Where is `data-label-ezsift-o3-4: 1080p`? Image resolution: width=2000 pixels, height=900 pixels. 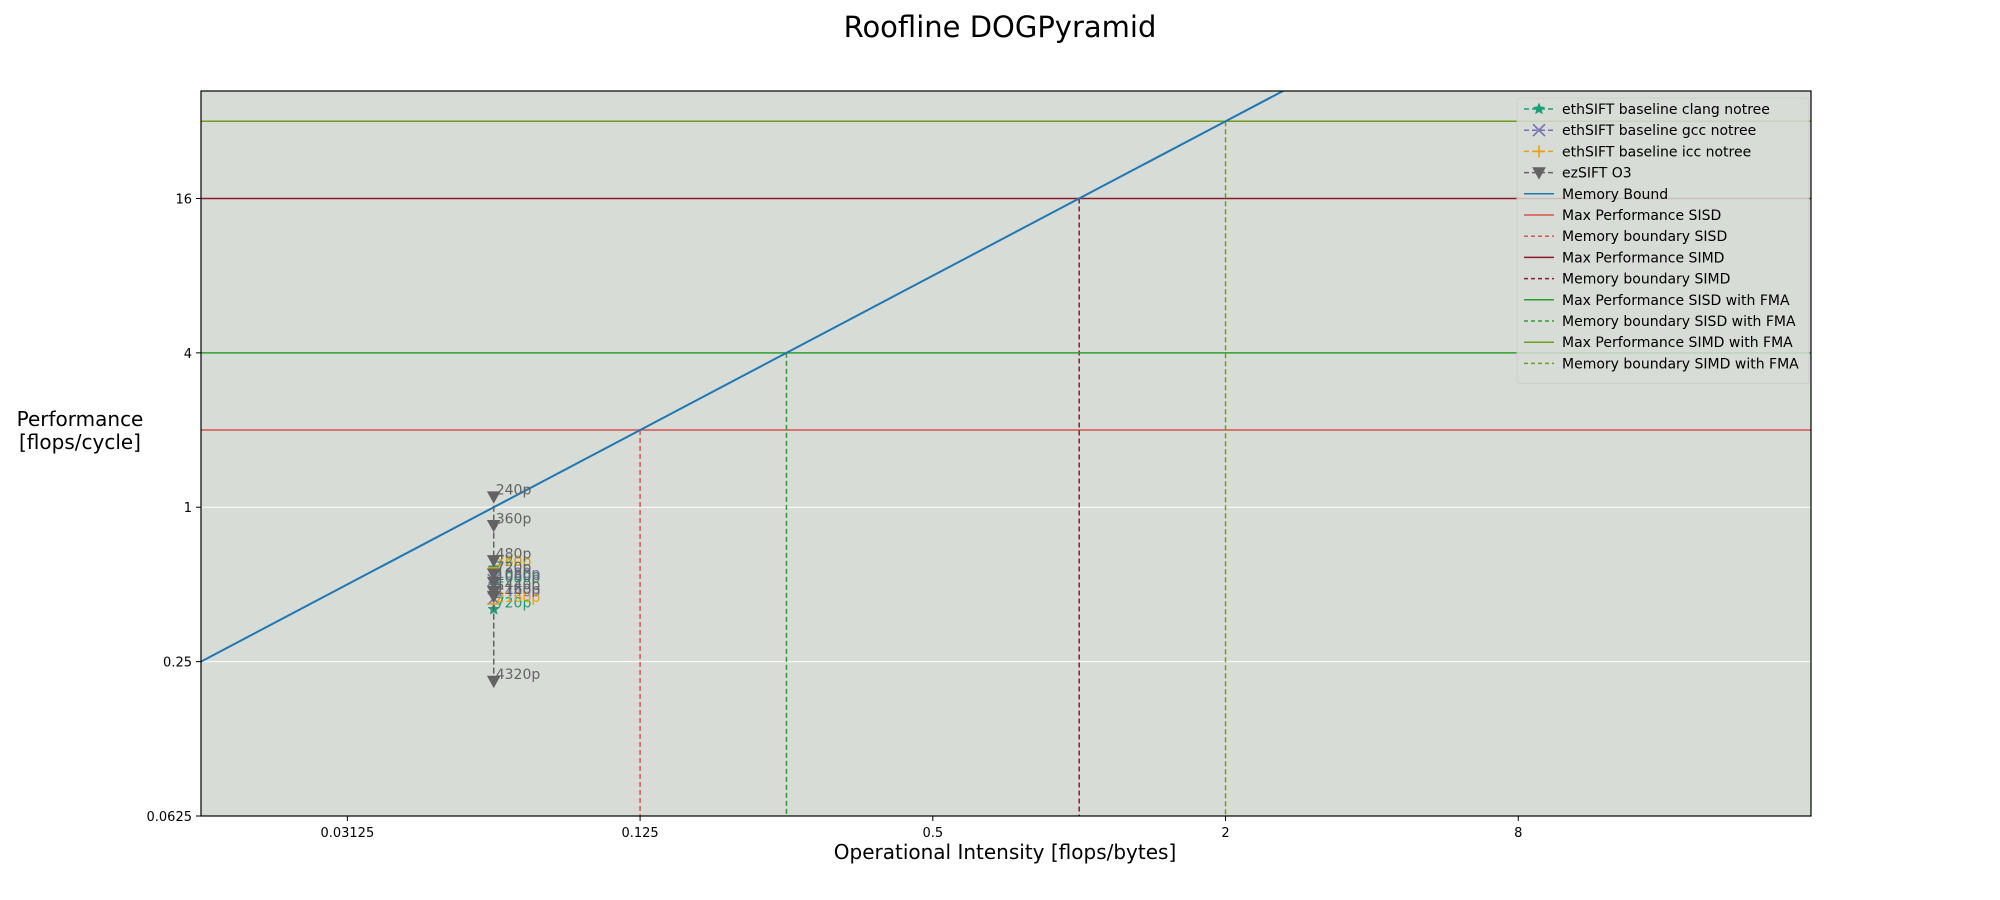
data-label-ezsift-o3-4: 1080p is located at coordinates (518, 576).